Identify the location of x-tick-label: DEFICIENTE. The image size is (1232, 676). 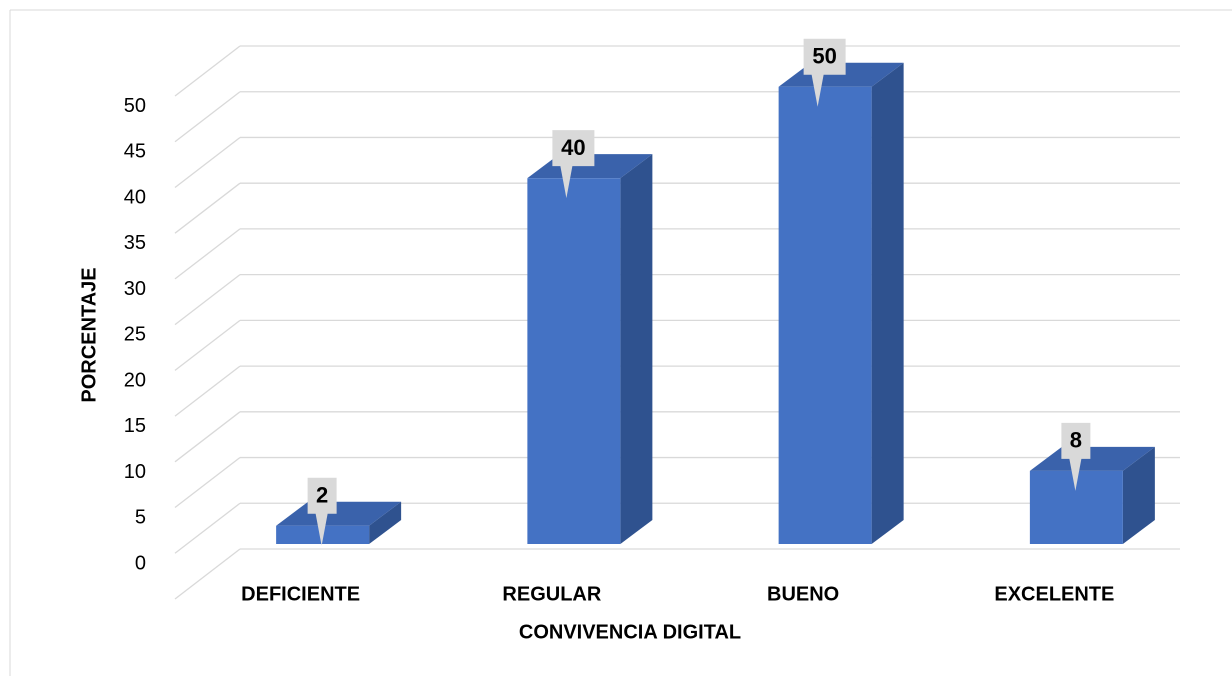
(300, 594).